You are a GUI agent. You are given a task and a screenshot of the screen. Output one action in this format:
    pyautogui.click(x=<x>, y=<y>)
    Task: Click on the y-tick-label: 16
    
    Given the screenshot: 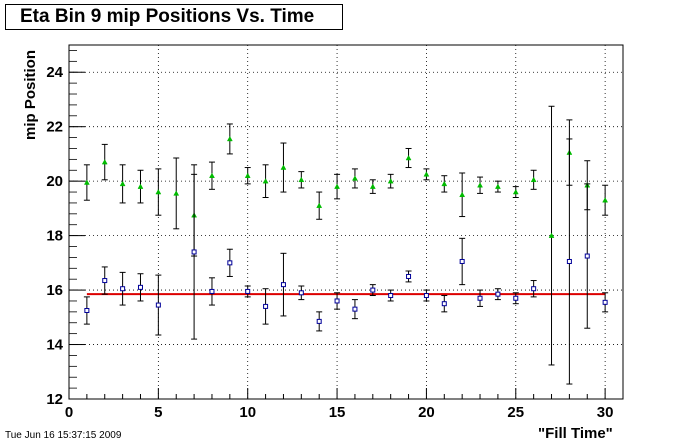 What is the action you would take?
    pyautogui.click(x=54, y=290)
    